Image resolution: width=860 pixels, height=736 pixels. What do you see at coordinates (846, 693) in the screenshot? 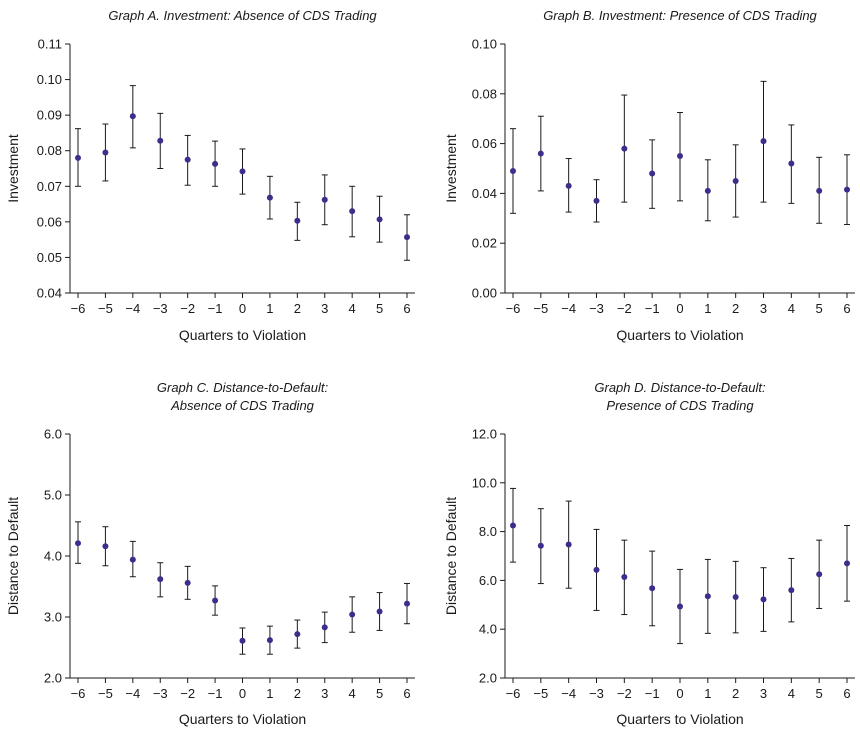
I see `panel-d-x-tick-label: 6` at bounding box center [846, 693].